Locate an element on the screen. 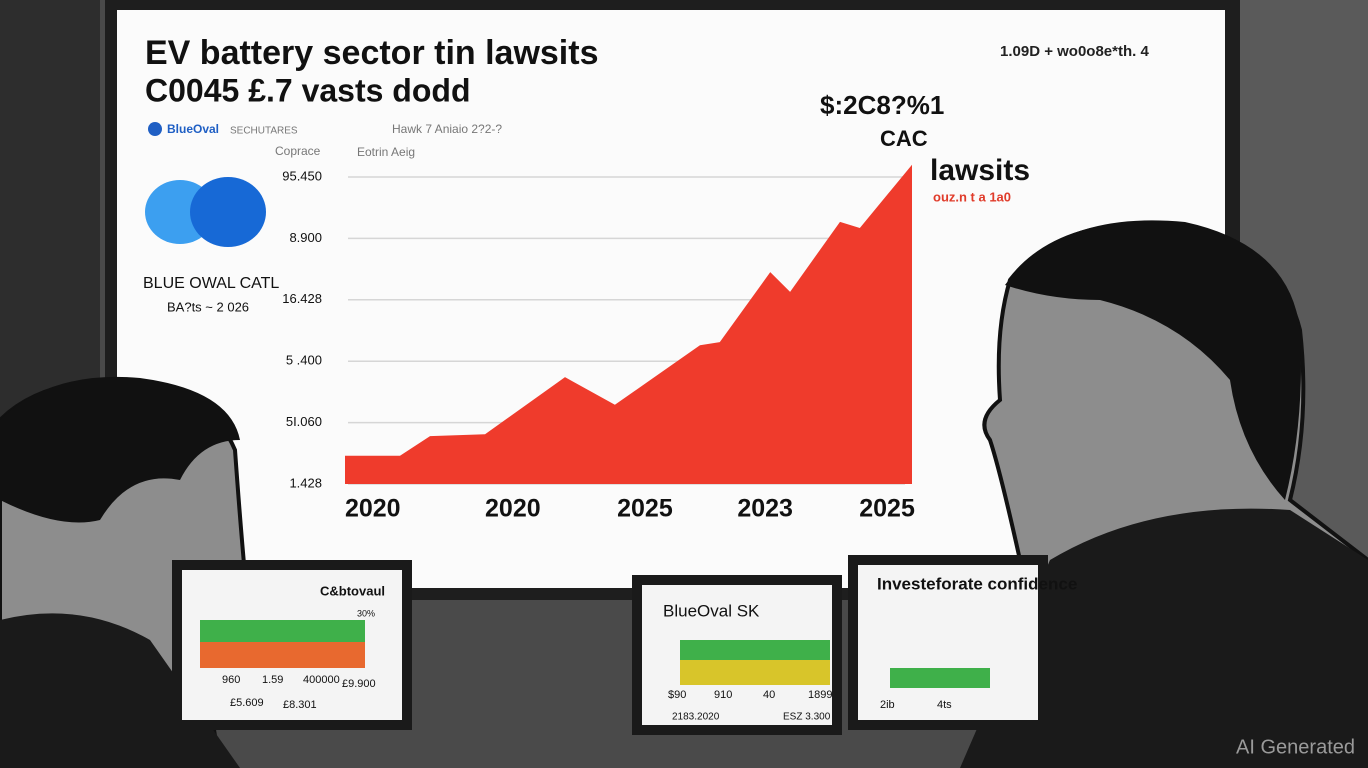 Image resolution: width=1368 pixels, height=768 pixels. monitor-label: 1899 is located at coordinates (820, 695).